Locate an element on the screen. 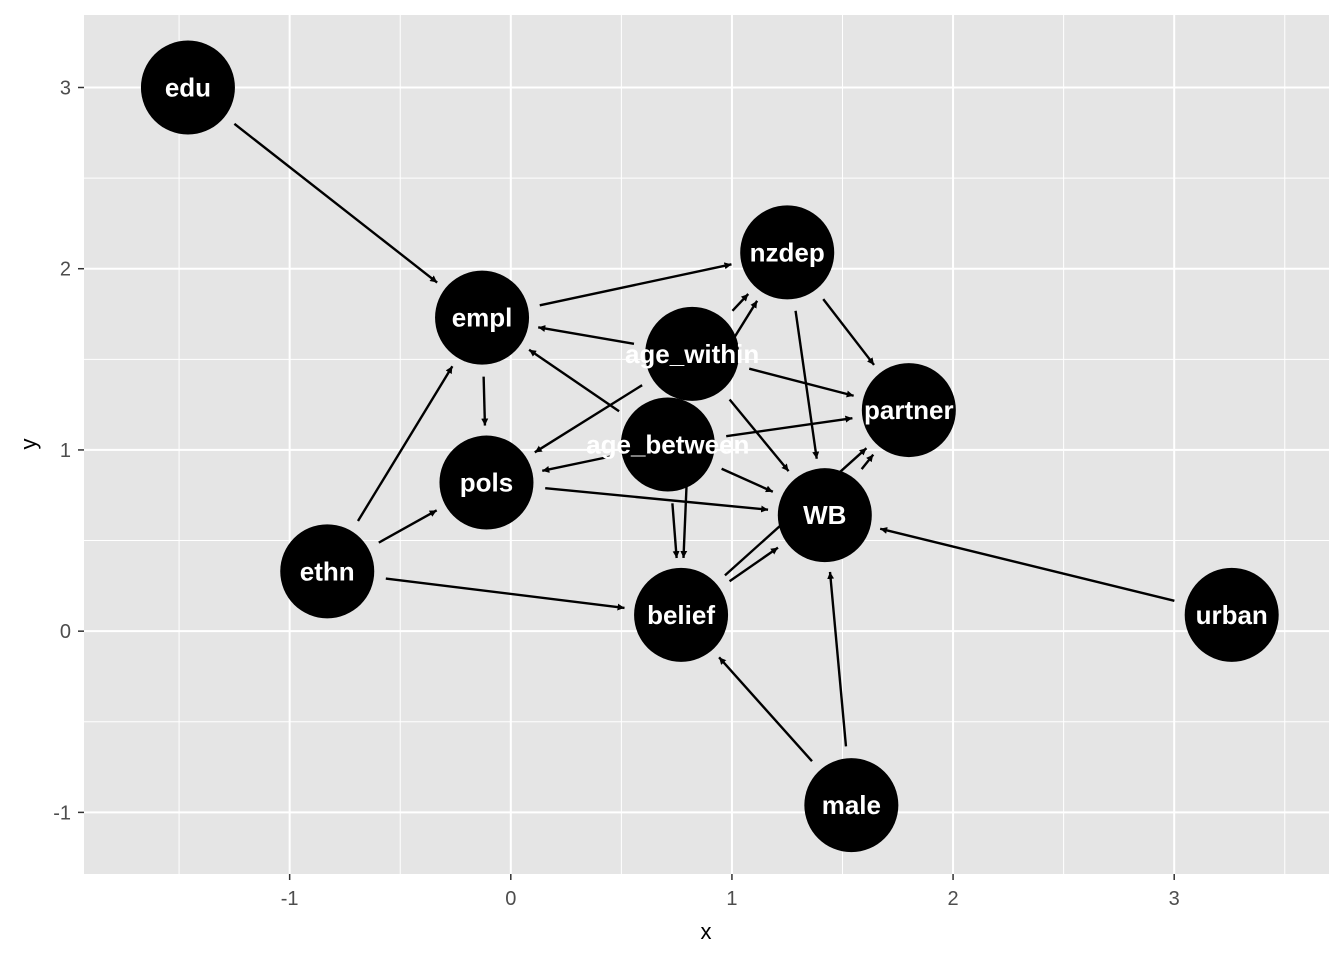 The image size is (1344, 965). node-label-pols: pols is located at coordinates (486, 483).